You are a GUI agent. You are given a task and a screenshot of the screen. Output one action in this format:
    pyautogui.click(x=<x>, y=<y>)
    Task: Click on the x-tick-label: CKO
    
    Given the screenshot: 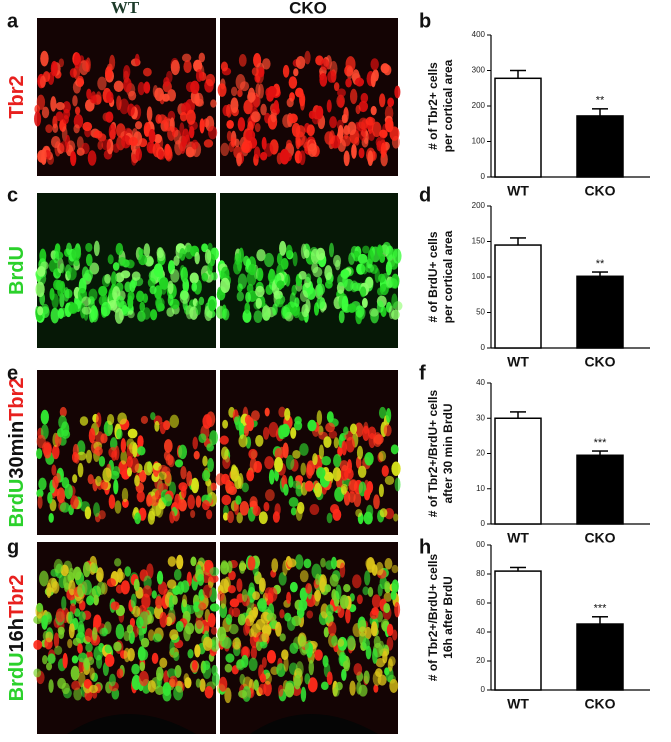 What is the action you would take?
    pyautogui.click(x=599, y=191)
    